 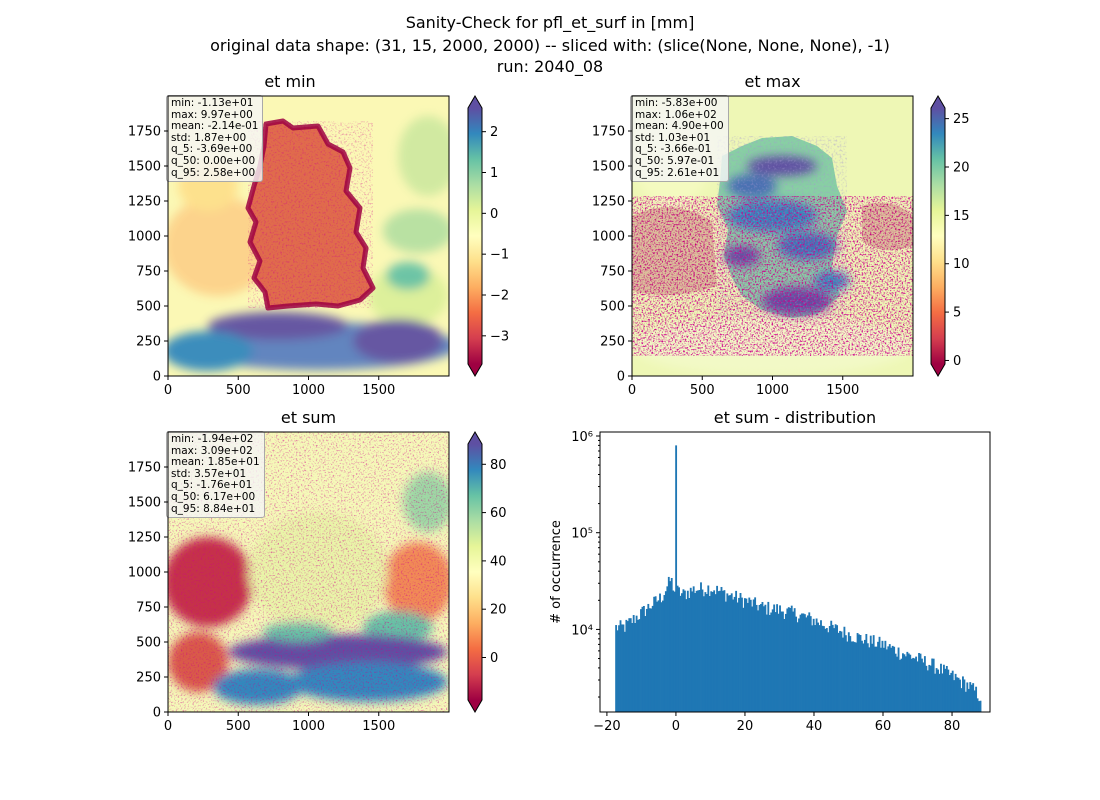 What do you see at coordinates (498, 465) in the screenshot?
I see `colorbar-tick-label: 80` at bounding box center [498, 465].